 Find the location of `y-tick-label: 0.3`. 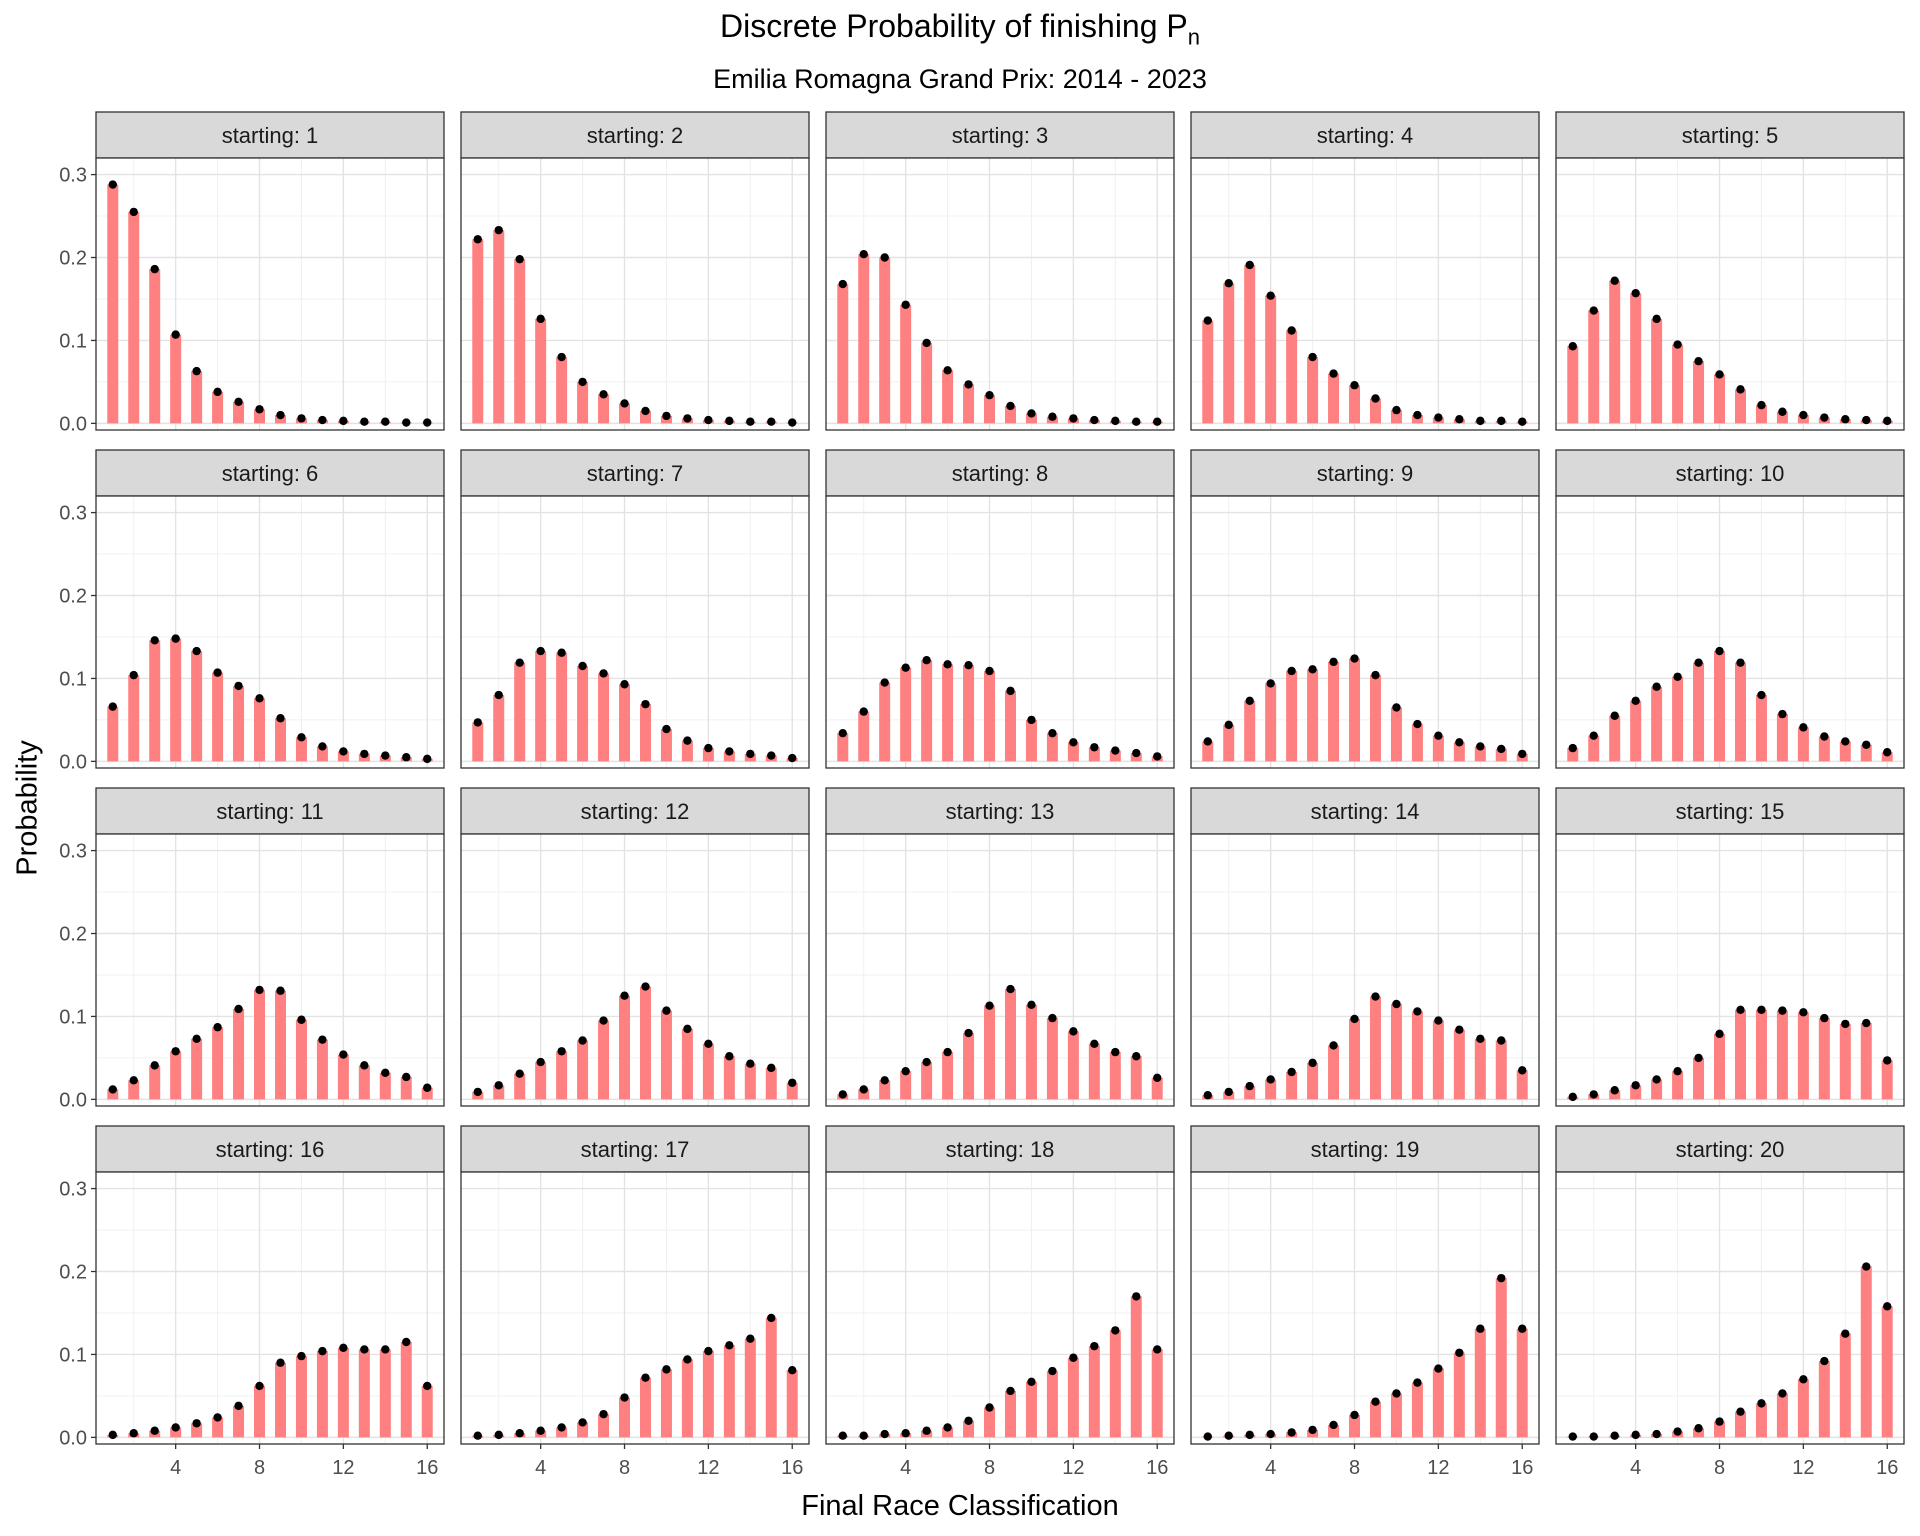

y-tick-label: 0.3 is located at coordinates (73, 852).